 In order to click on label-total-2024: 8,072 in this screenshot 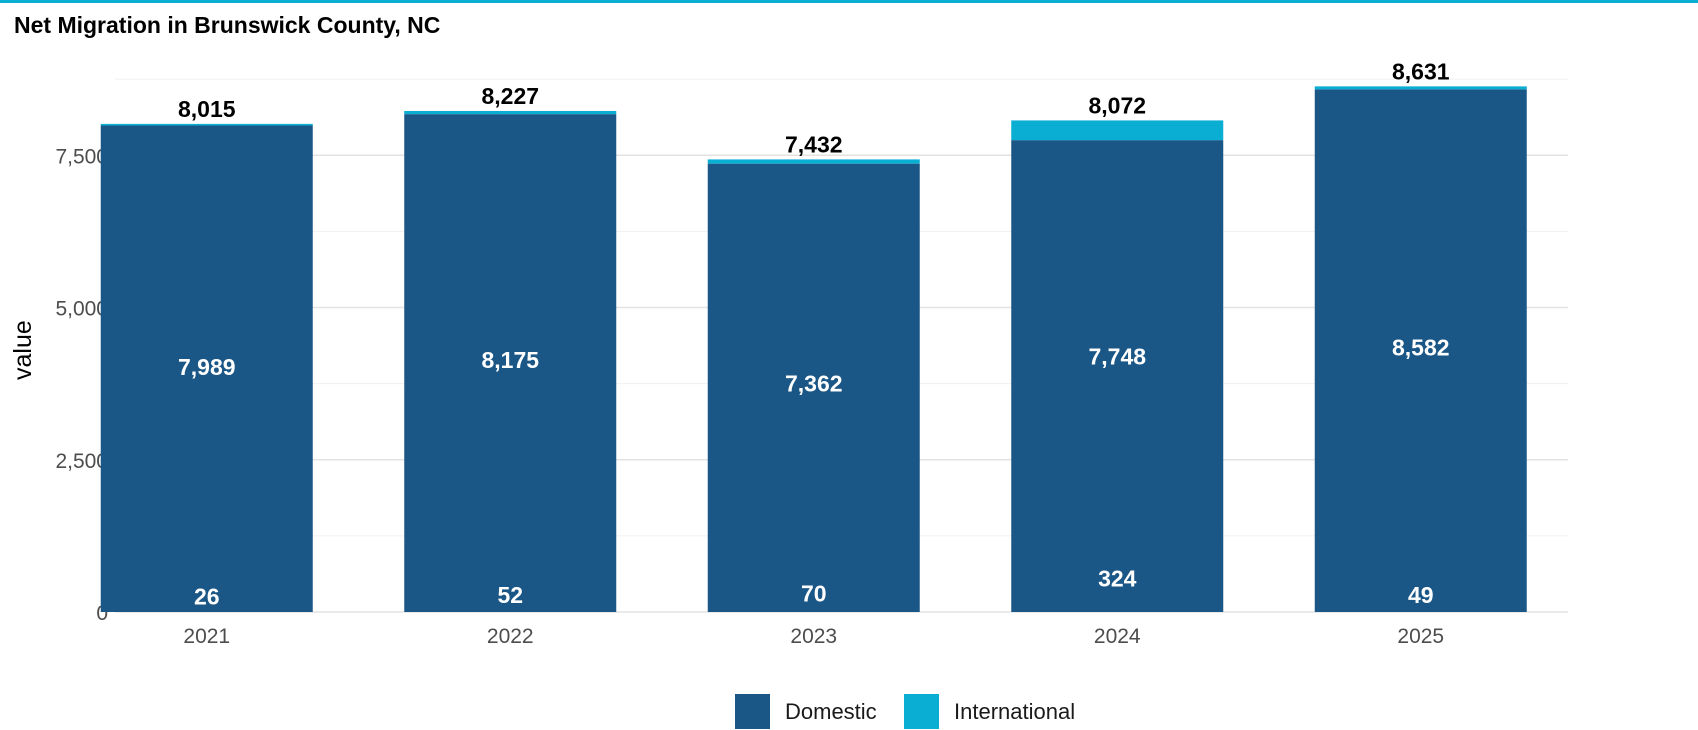, I will do `click(1117, 105)`.